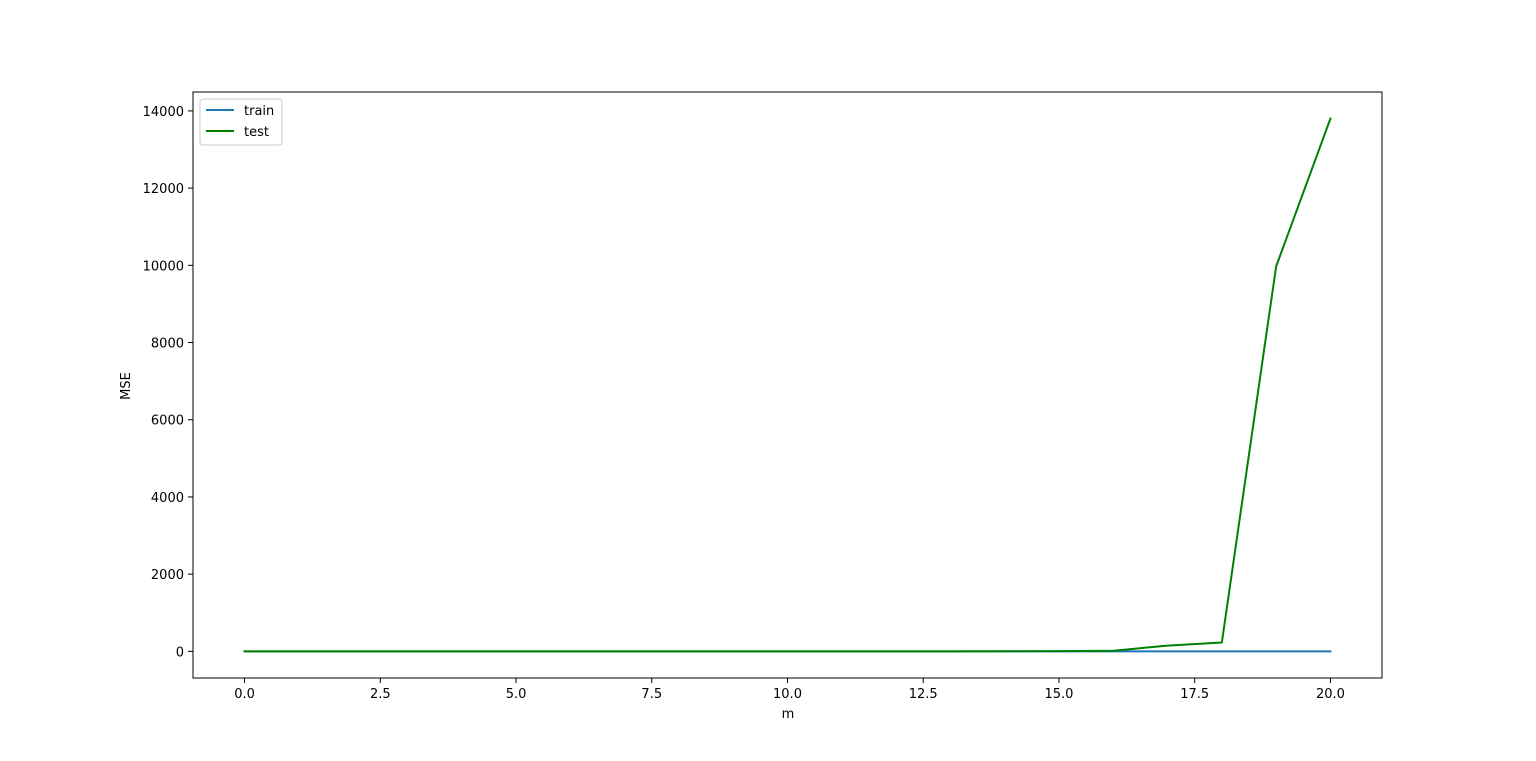 This screenshot has height=761, width=1536. I want to click on x-tick-label: 2.5, so click(380, 694).